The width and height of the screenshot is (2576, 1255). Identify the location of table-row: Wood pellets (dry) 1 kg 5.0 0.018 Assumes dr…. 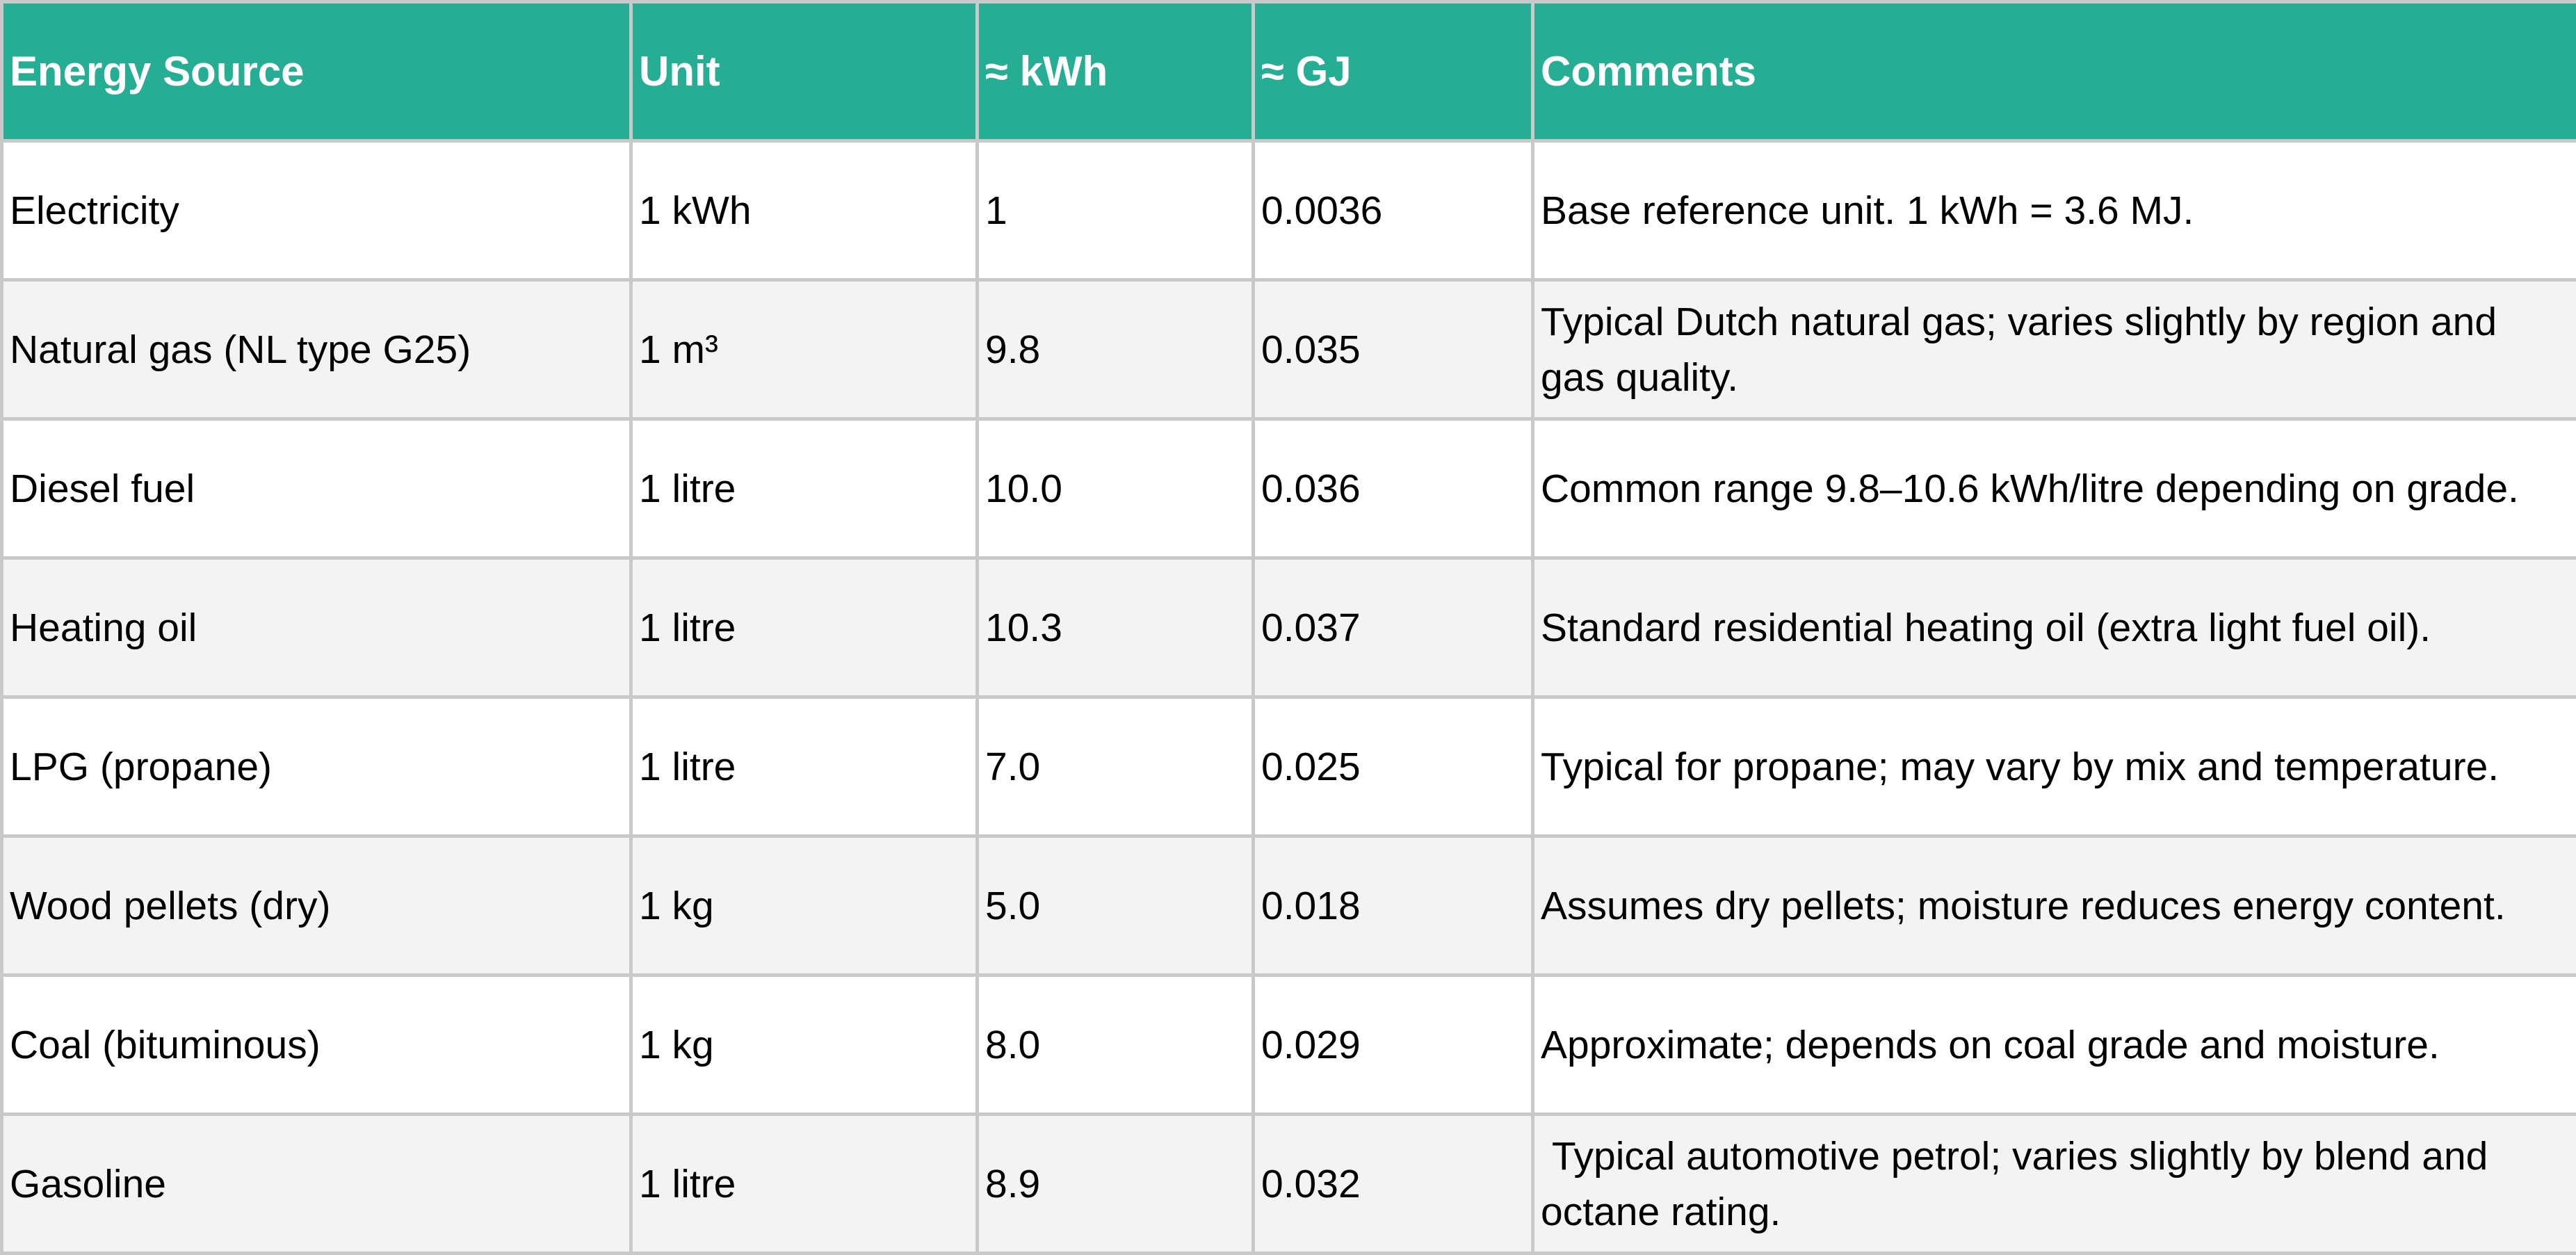
(1288, 906).